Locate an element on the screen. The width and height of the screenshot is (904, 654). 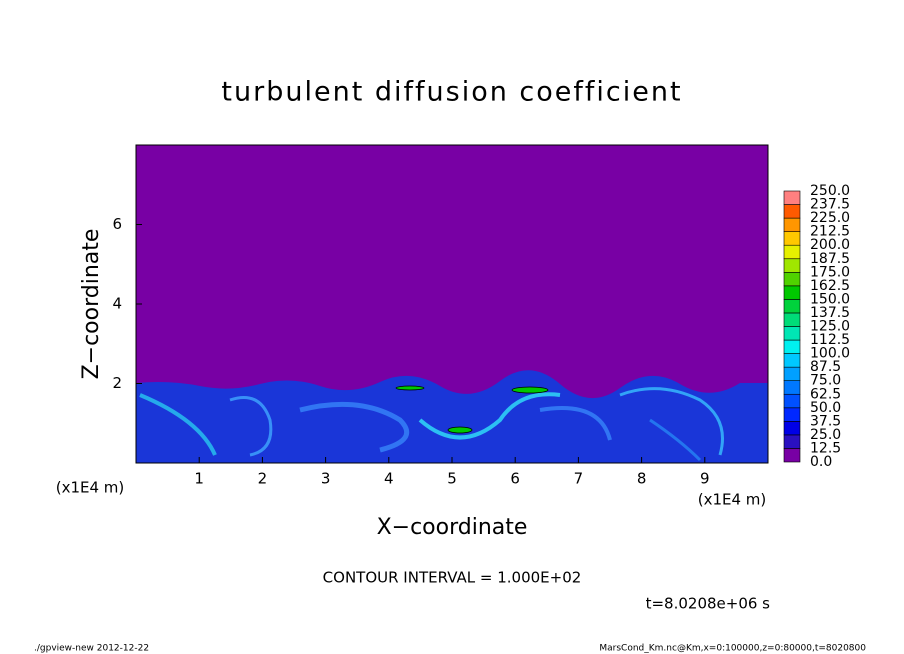
colorbar-label: 237.5 is located at coordinates (830, 205).